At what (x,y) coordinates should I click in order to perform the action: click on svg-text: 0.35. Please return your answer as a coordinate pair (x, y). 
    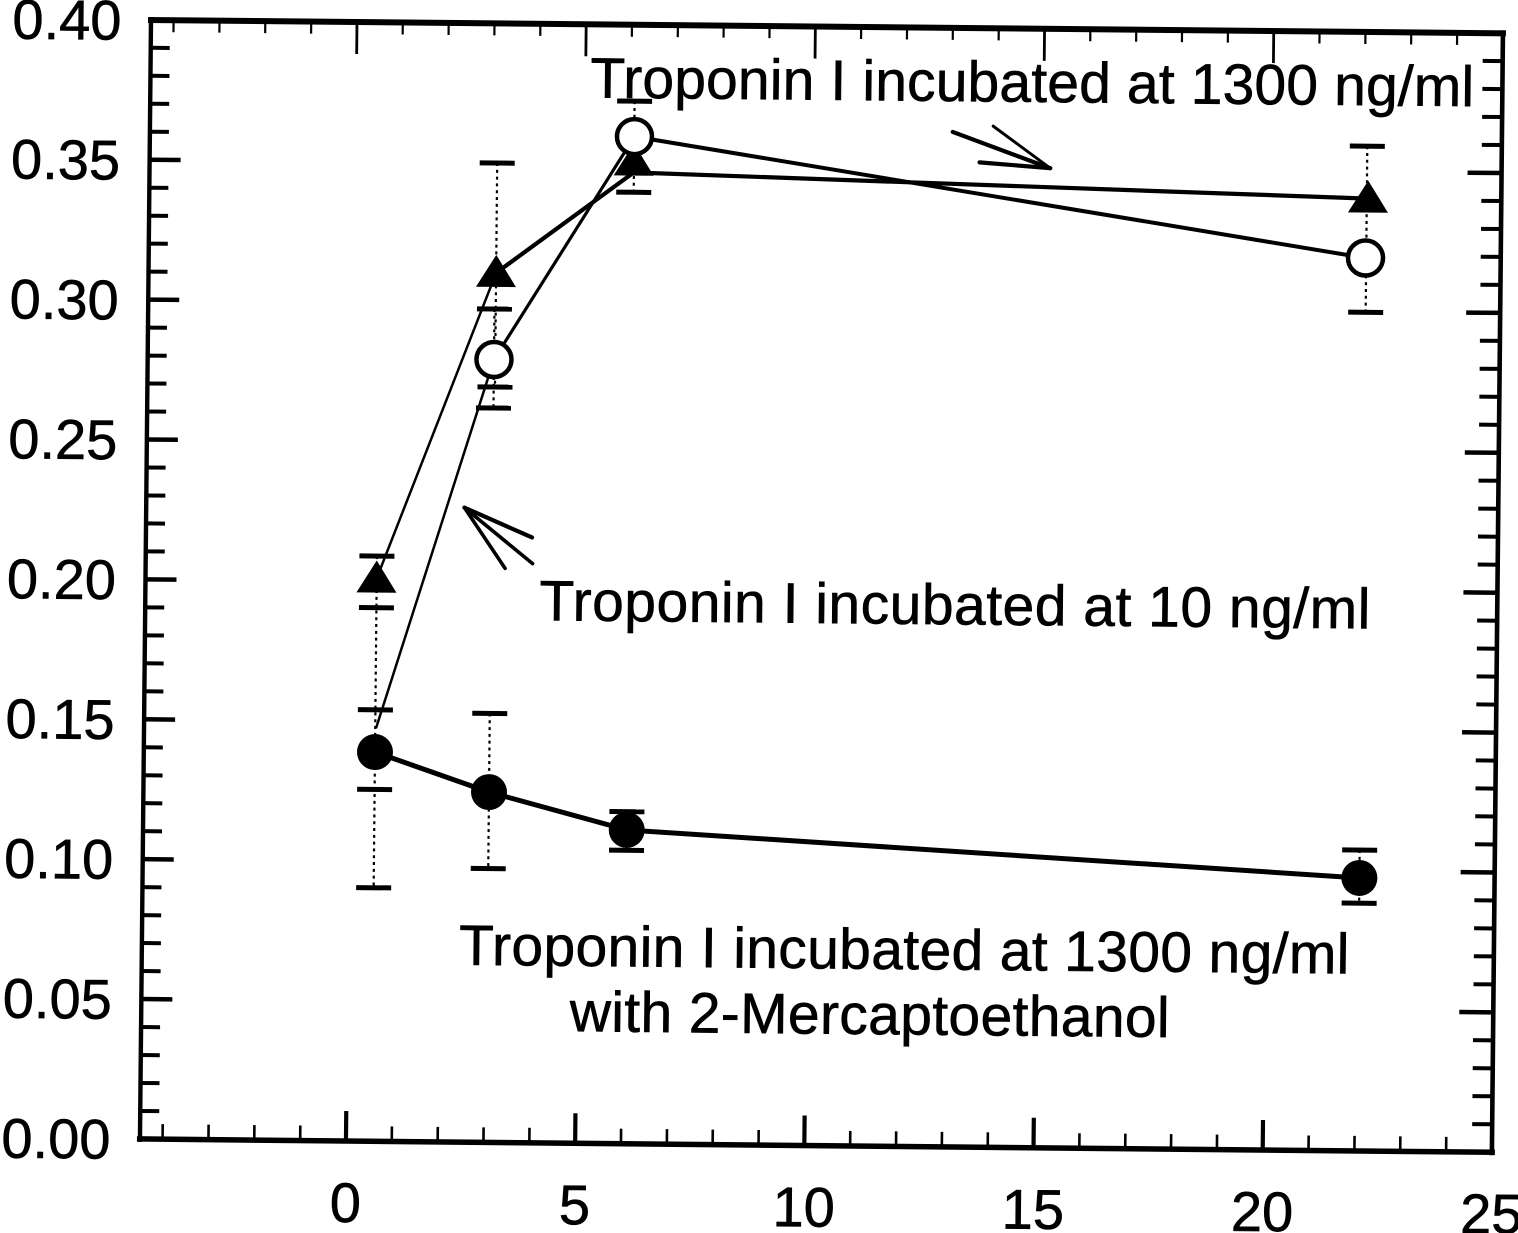
    Looking at the image, I should click on (66, 160).